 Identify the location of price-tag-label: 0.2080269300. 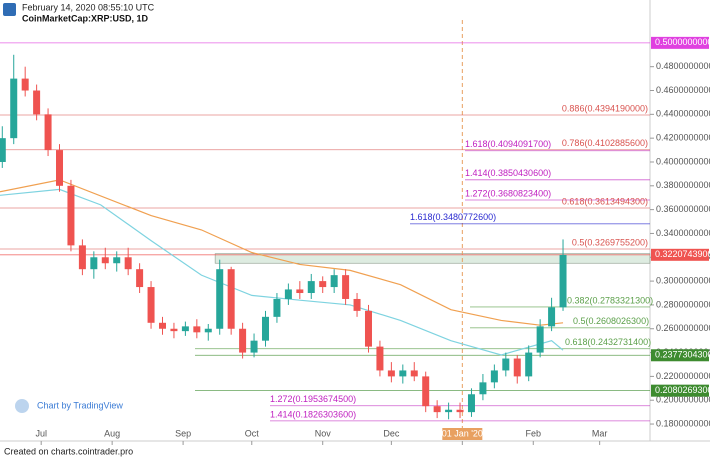
(682, 390).